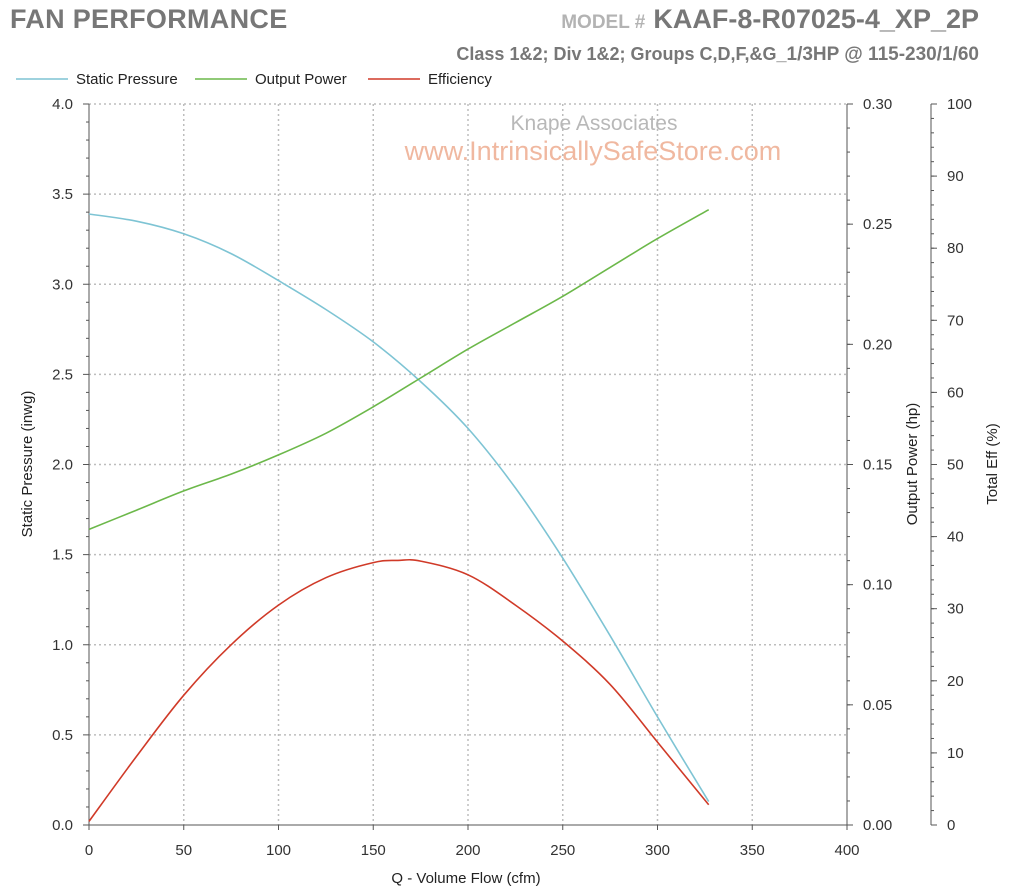  I want to click on output-power-tick-label: 0.00, so click(877, 825).